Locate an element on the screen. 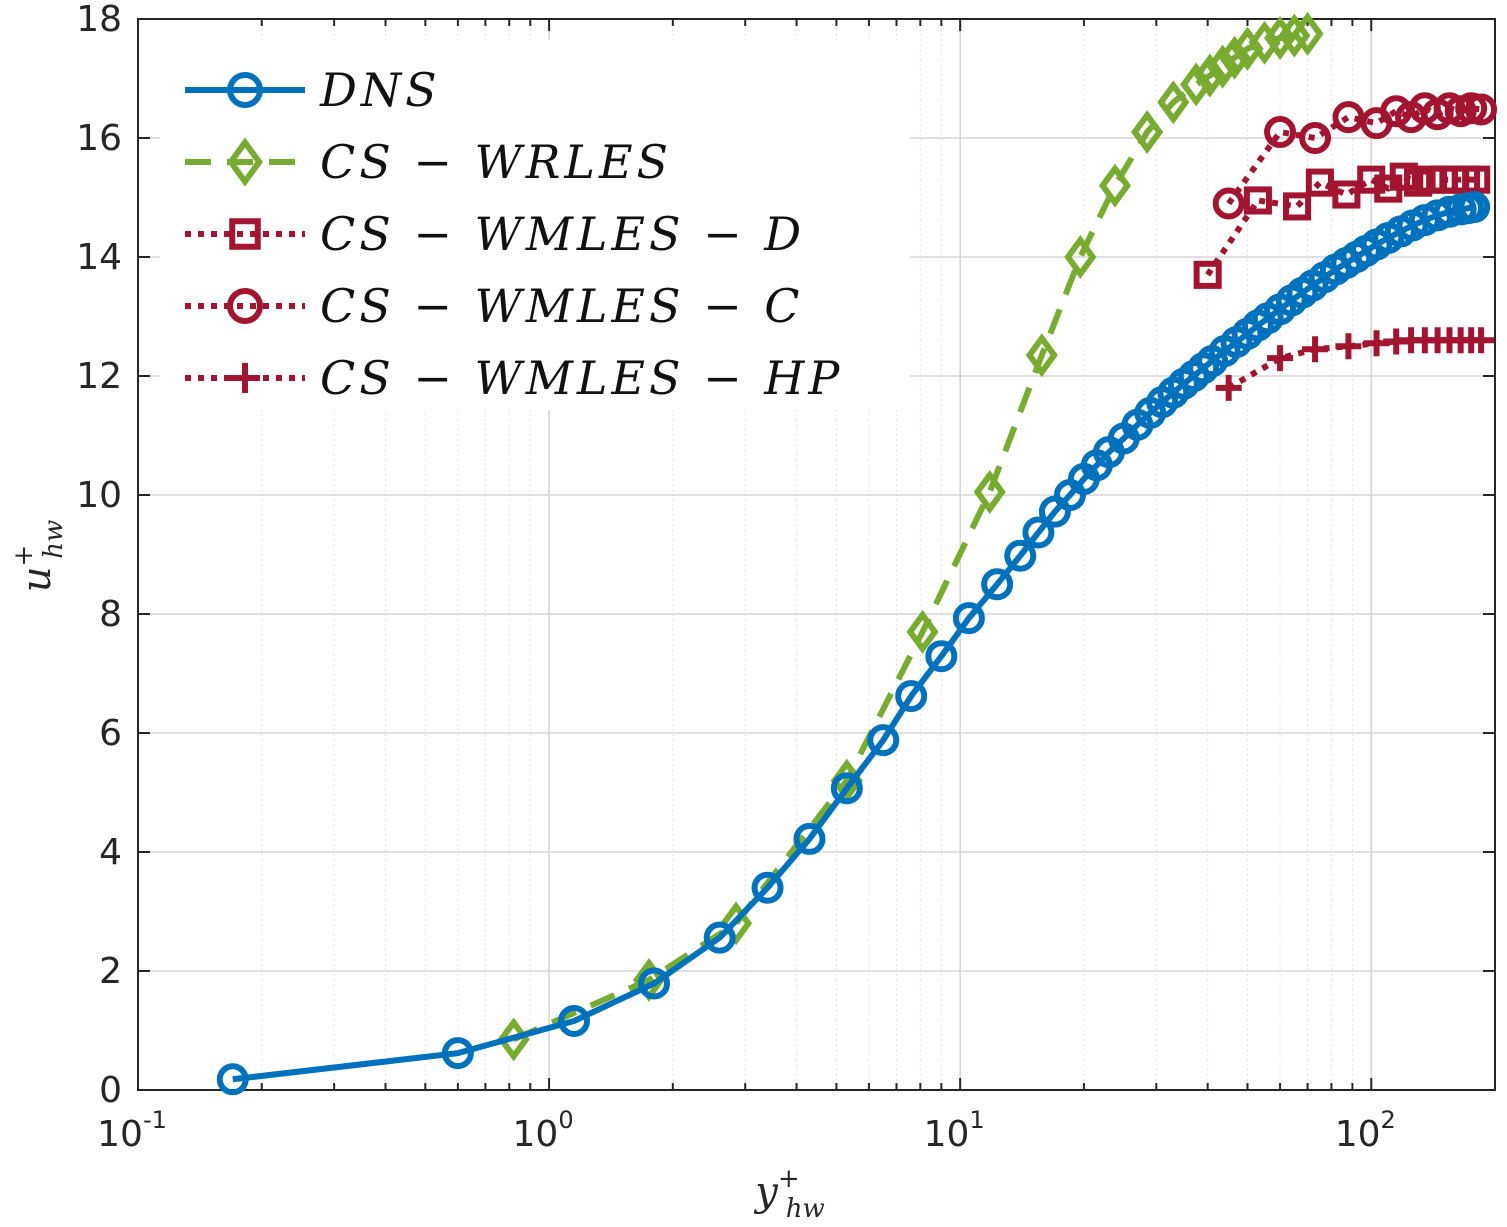  x-axis-label-main: y is located at coordinates (766, 1192).